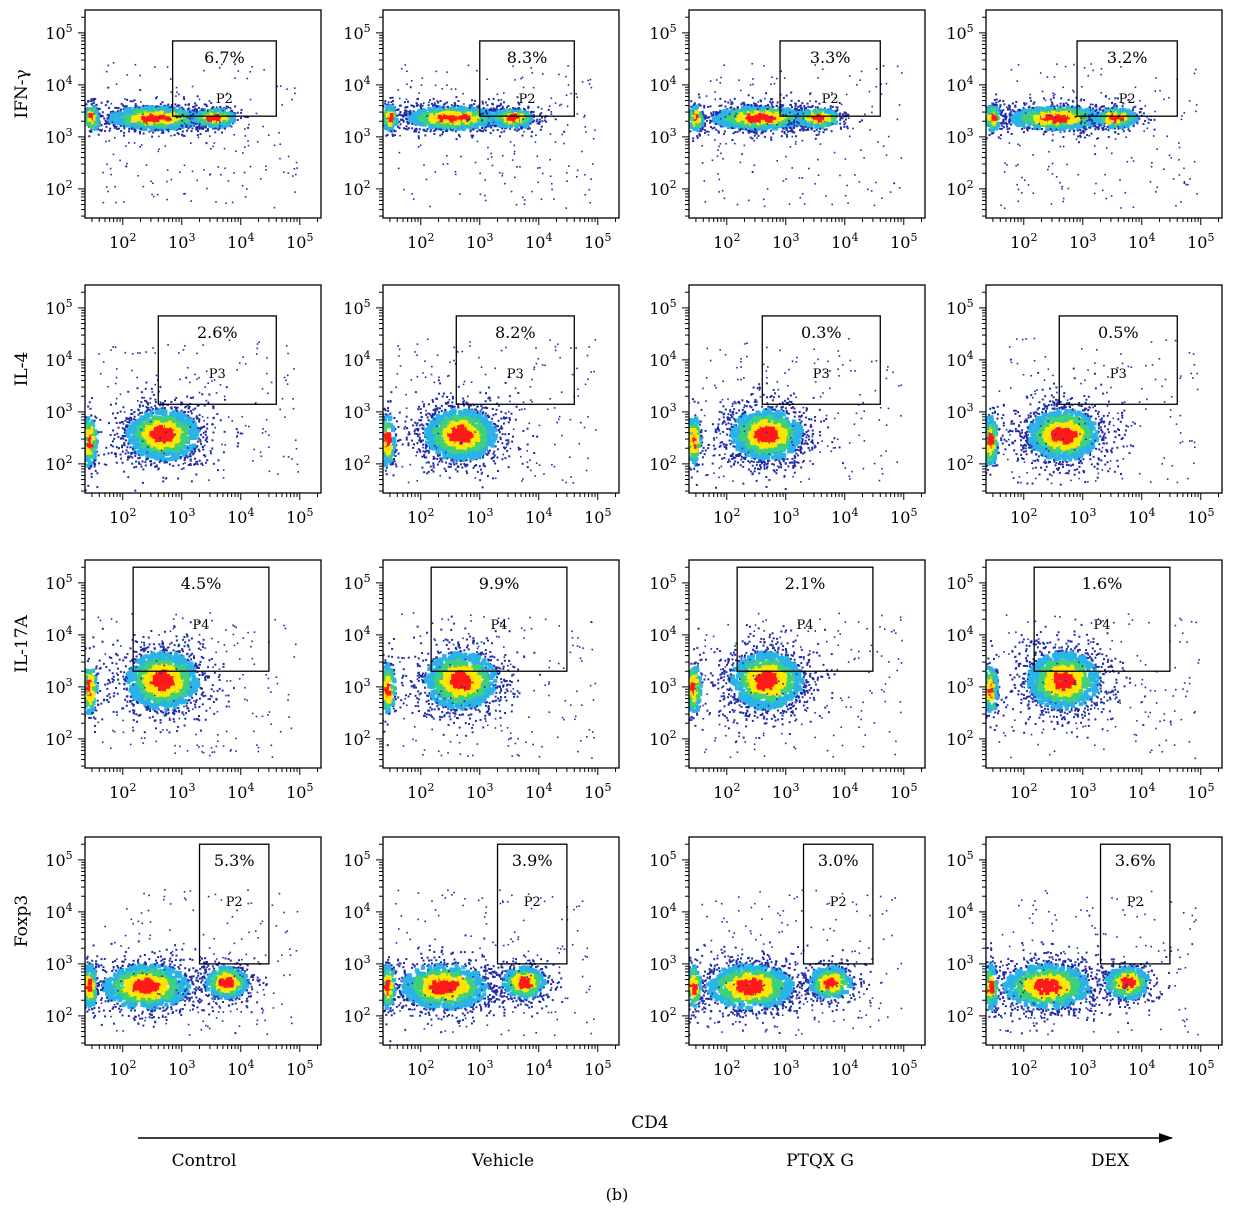  I want to click on panel-foxp3-dex: 10² 10³ 10⁴ 10⁵ 10² 10³ 10⁴ 10⁵ 3.6% P2, so click(1084, 957).